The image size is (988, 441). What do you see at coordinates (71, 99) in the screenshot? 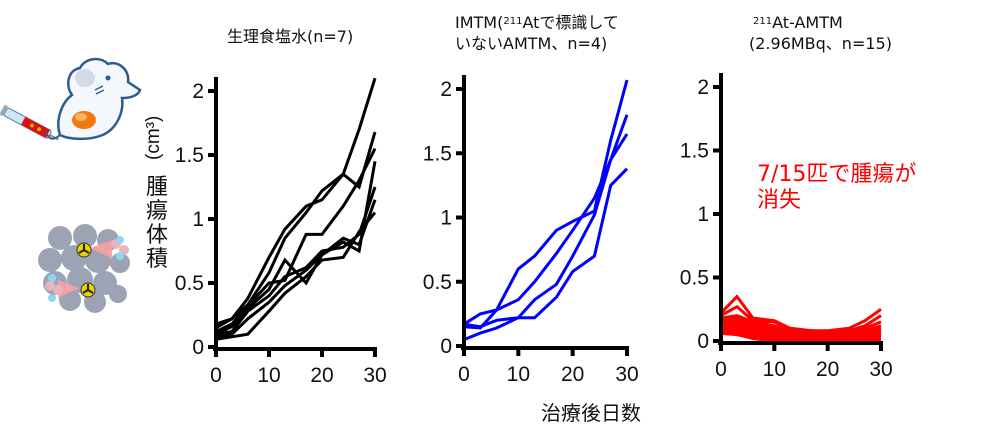
I see `mouse-injection-icon` at bounding box center [71, 99].